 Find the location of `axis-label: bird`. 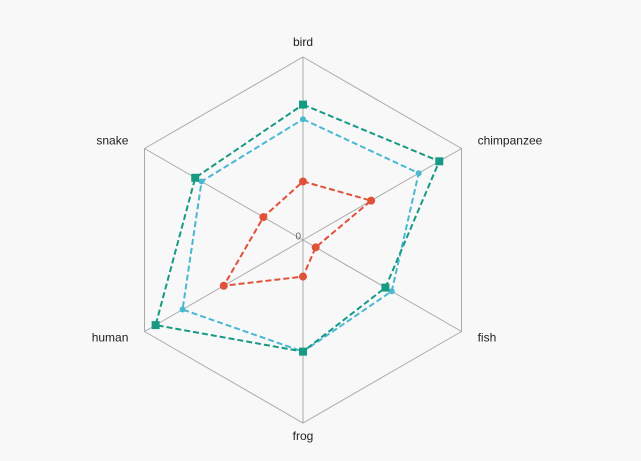

axis-label: bird is located at coordinates (303, 42).